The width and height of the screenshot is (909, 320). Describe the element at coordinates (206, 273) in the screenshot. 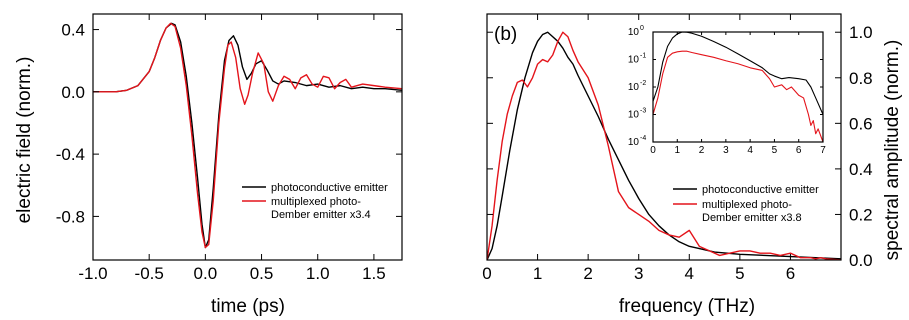

I see `panel-a-xtick-label: 0.0` at that location.